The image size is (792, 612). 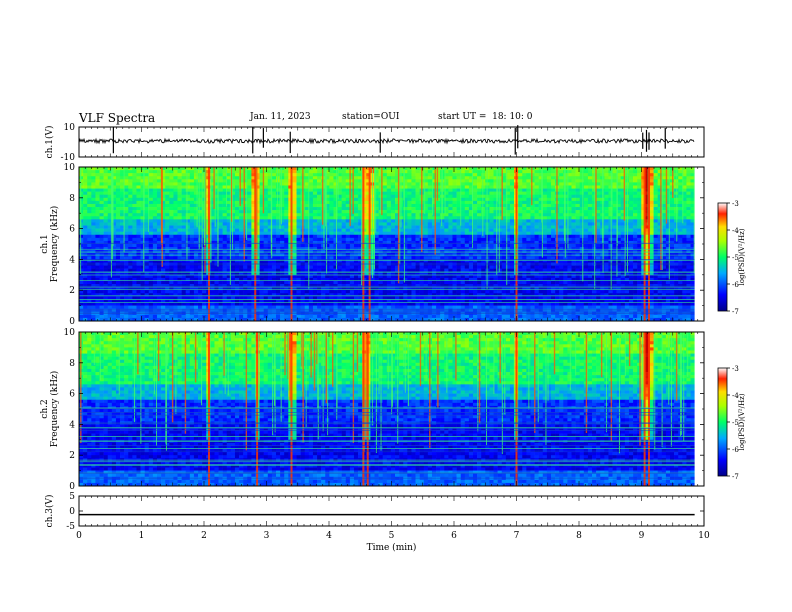 What do you see at coordinates (45, 408) in the screenshot?
I see `y-axis-label-line: ch.2` at bounding box center [45, 408].